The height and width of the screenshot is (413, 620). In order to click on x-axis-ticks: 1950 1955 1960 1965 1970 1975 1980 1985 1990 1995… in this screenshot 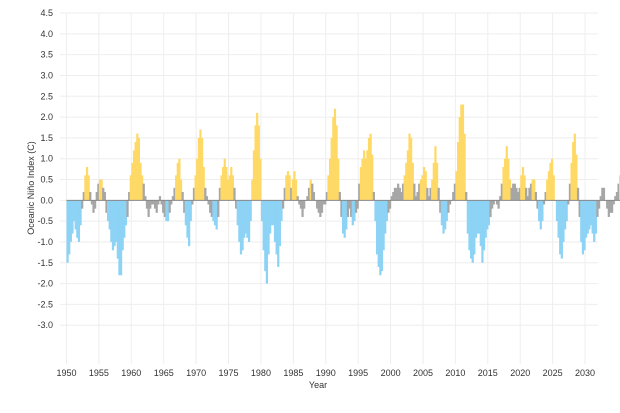, I will do `click(325, 373)`.